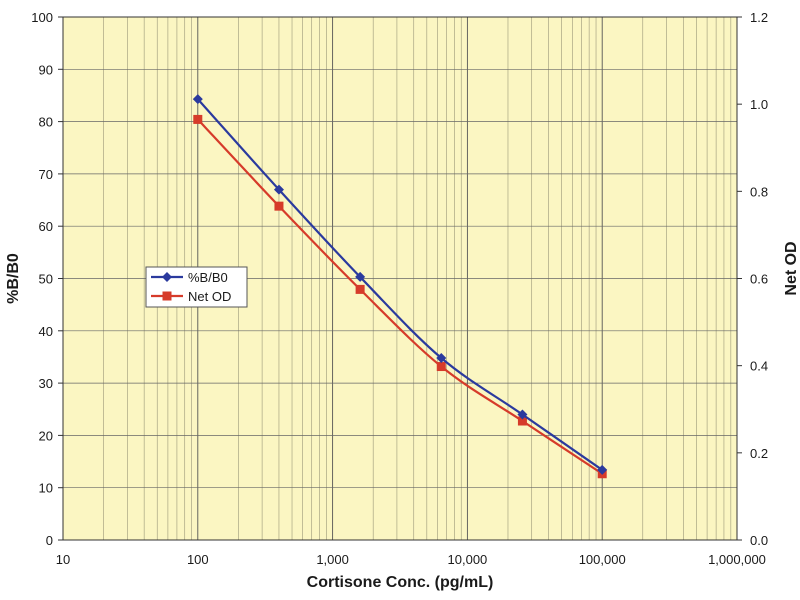  What do you see at coordinates (42, 17) in the screenshot?
I see `y-tick-label: 100` at bounding box center [42, 17].